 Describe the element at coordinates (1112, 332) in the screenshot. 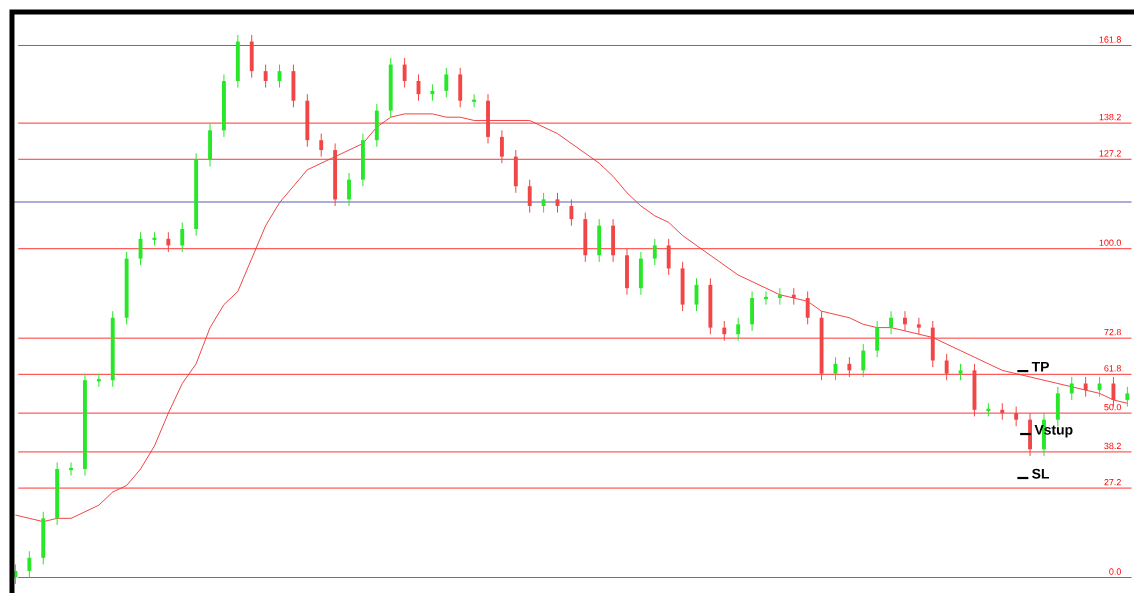

I see `y-tick-label: 72.8` at that location.